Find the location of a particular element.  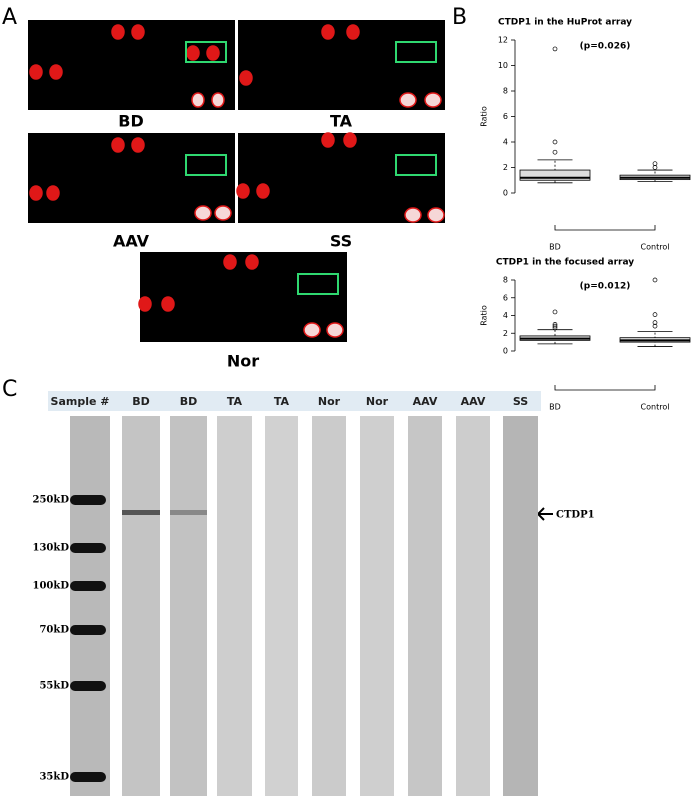

marker-label: 35kD is located at coordinates (54, 777).